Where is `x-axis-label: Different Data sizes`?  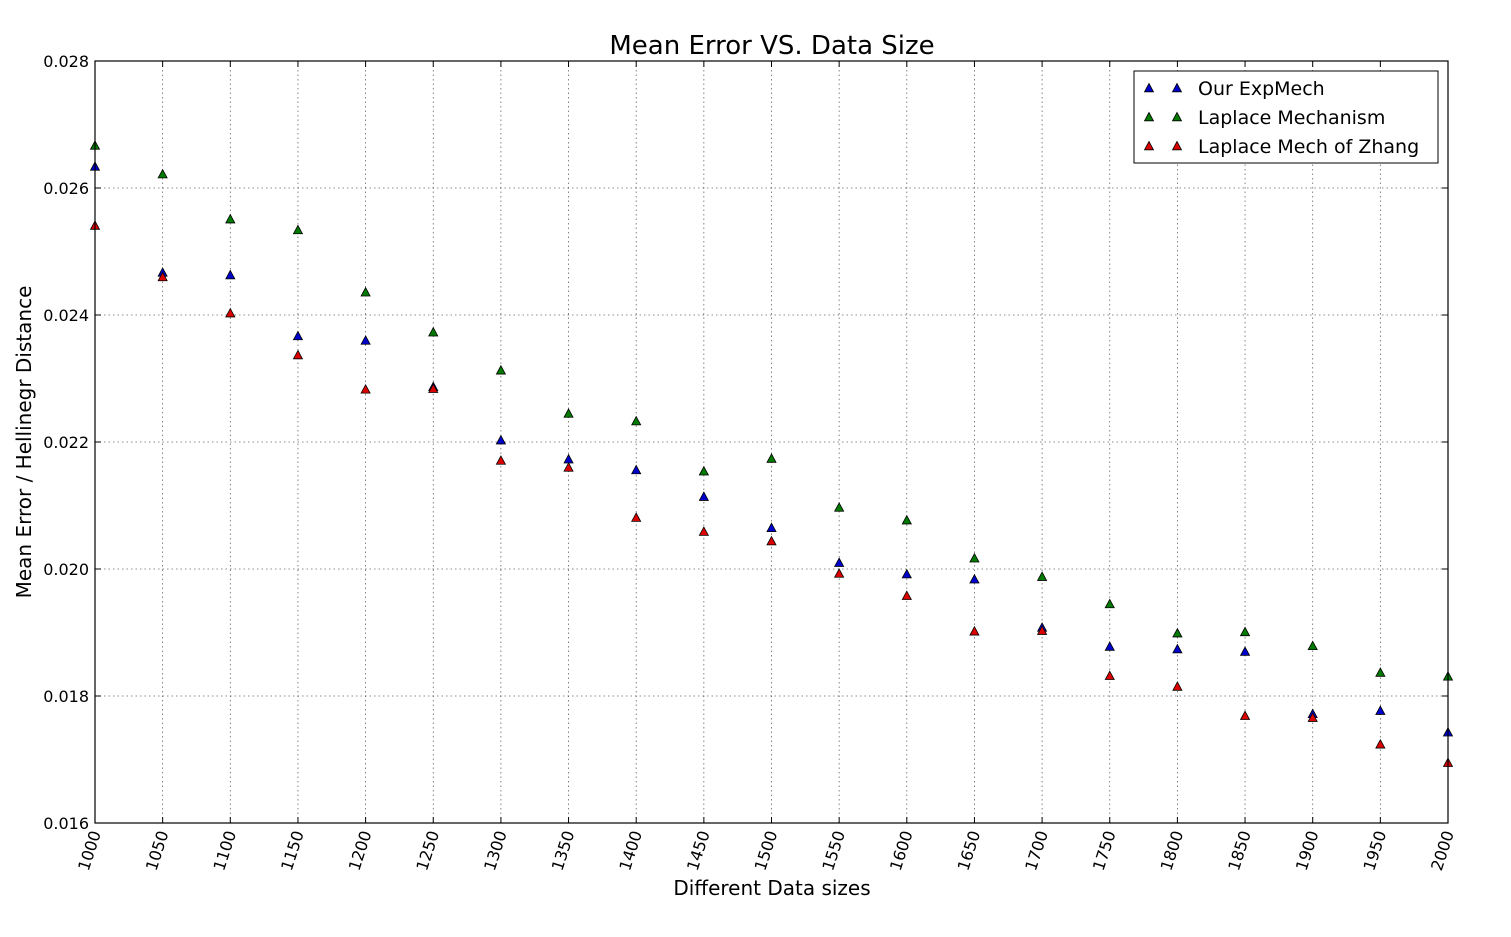 x-axis-label: Different Data sizes is located at coordinates (771, 888).